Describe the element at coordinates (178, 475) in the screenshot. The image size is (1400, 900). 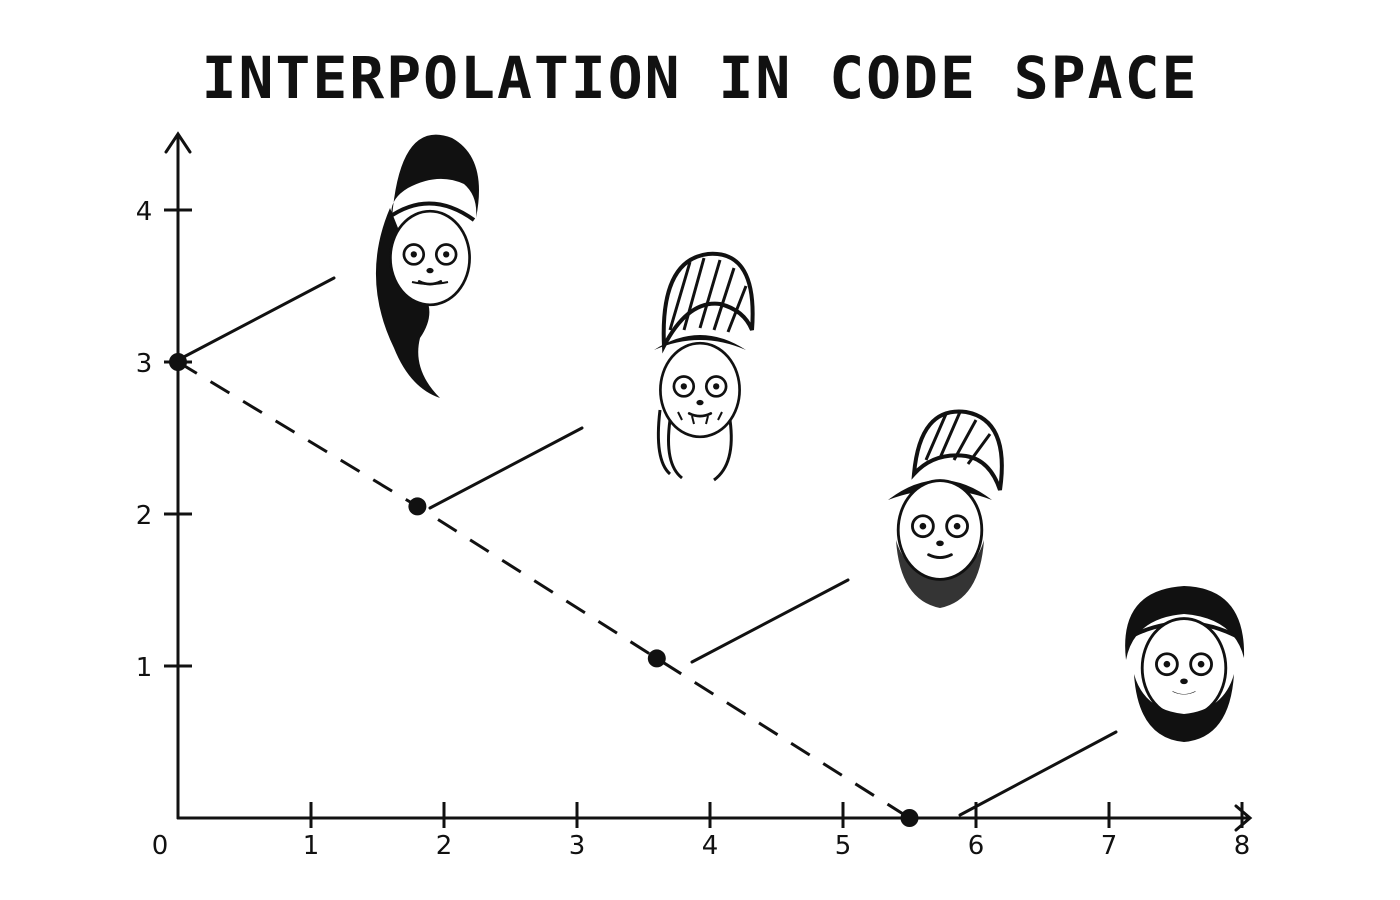
I see `y-axis` at that location.